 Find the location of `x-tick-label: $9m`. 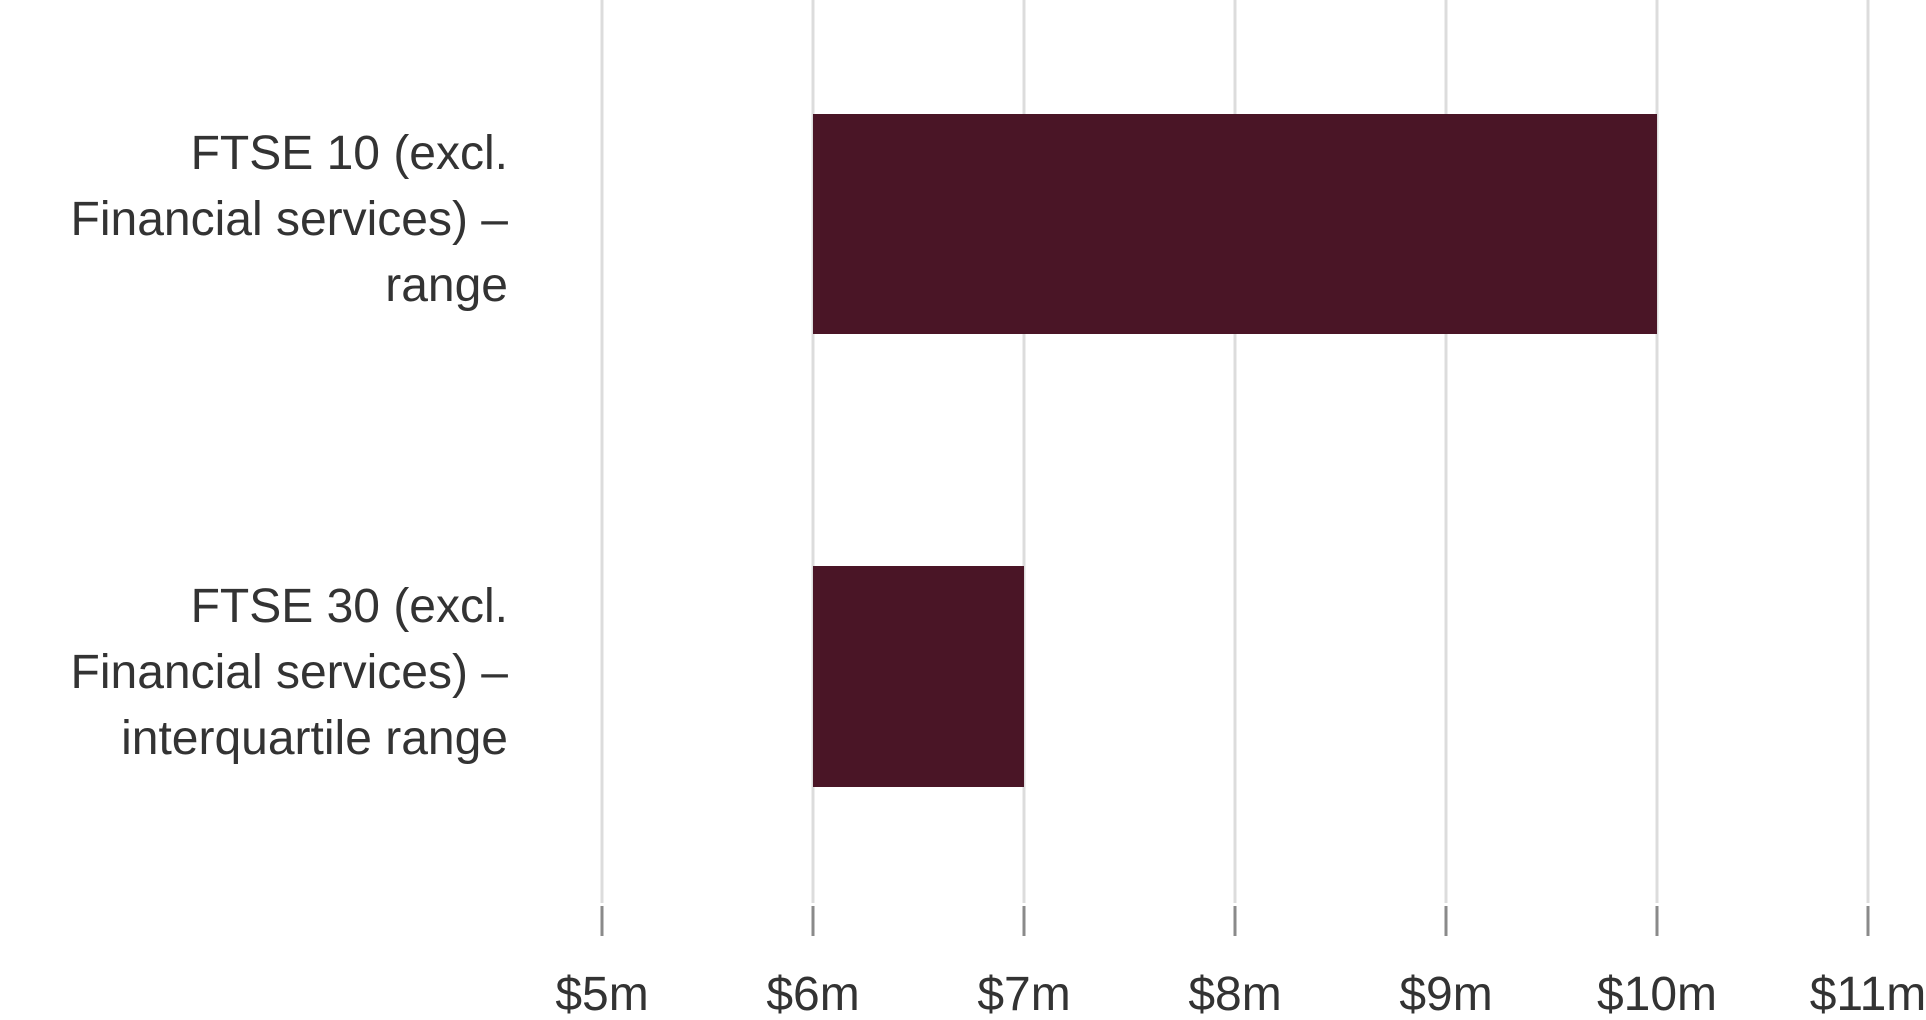

x-tick-label: $9m is located at coordinates (1445, 994).